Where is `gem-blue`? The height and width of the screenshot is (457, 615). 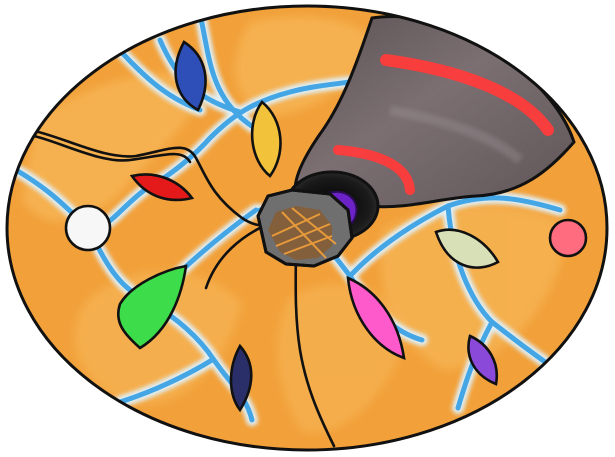
gem-blue is located at coordinates (190, 76).